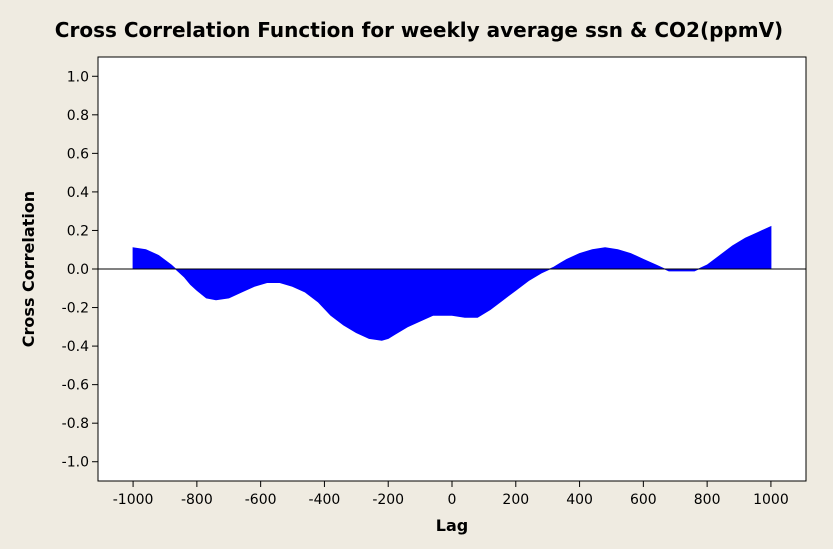 Image resolution: width=833 pixels, height=549 pixels. I want to click on y-tick-label: 0.0, so click(78, 270).